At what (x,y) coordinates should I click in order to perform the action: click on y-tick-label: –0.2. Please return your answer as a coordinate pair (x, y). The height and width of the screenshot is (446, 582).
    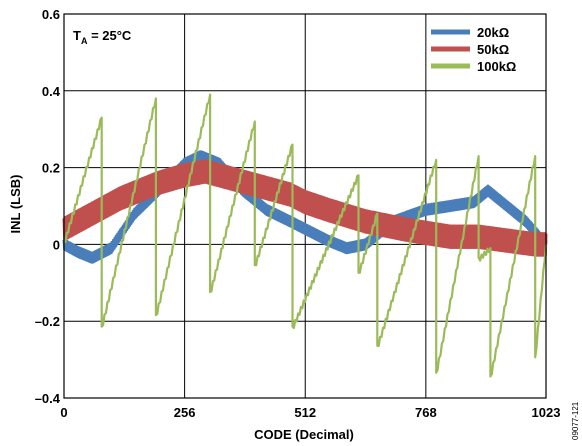
    Looking at the image, I should click on (47, 321).